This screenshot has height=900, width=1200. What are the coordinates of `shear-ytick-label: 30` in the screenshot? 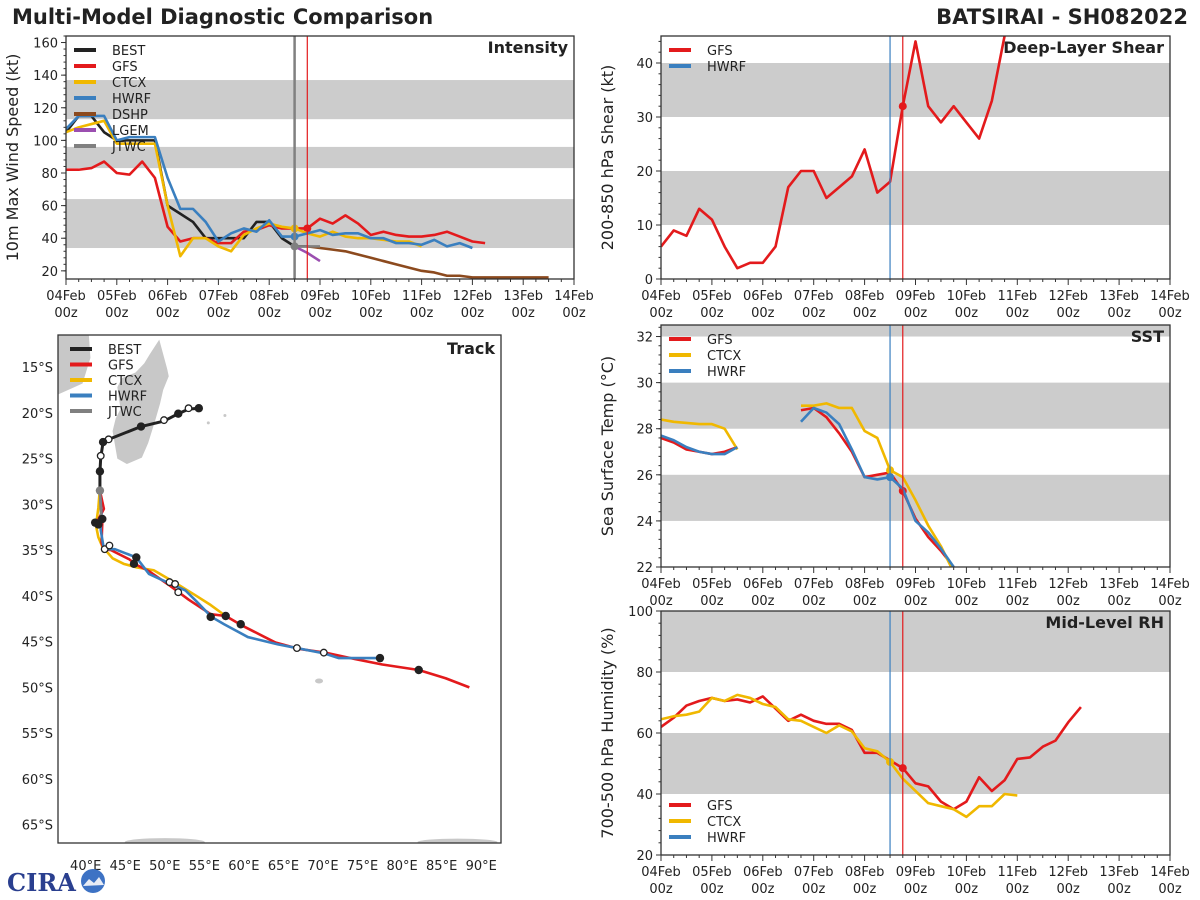 It's located at (644, 118).